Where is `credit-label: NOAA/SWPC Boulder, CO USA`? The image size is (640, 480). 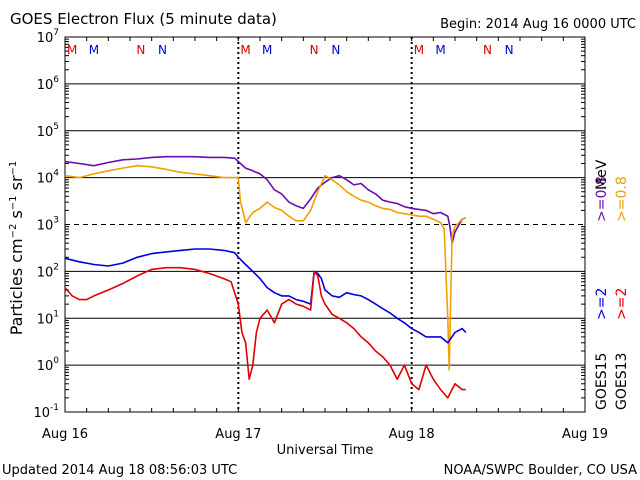
credit-label: NOAA/SWPC Boulder, CO USA is located at coordinates (540, 470).